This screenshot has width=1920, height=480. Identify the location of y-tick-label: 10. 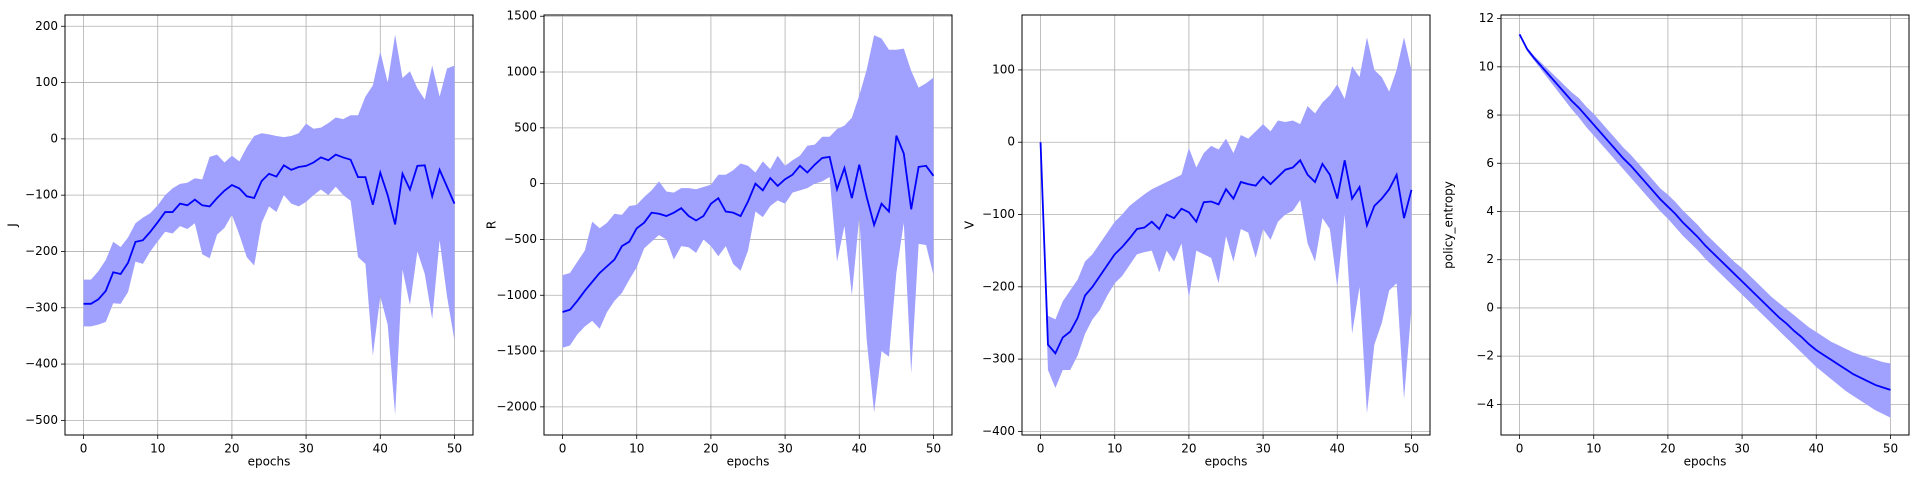
(1486, 66).